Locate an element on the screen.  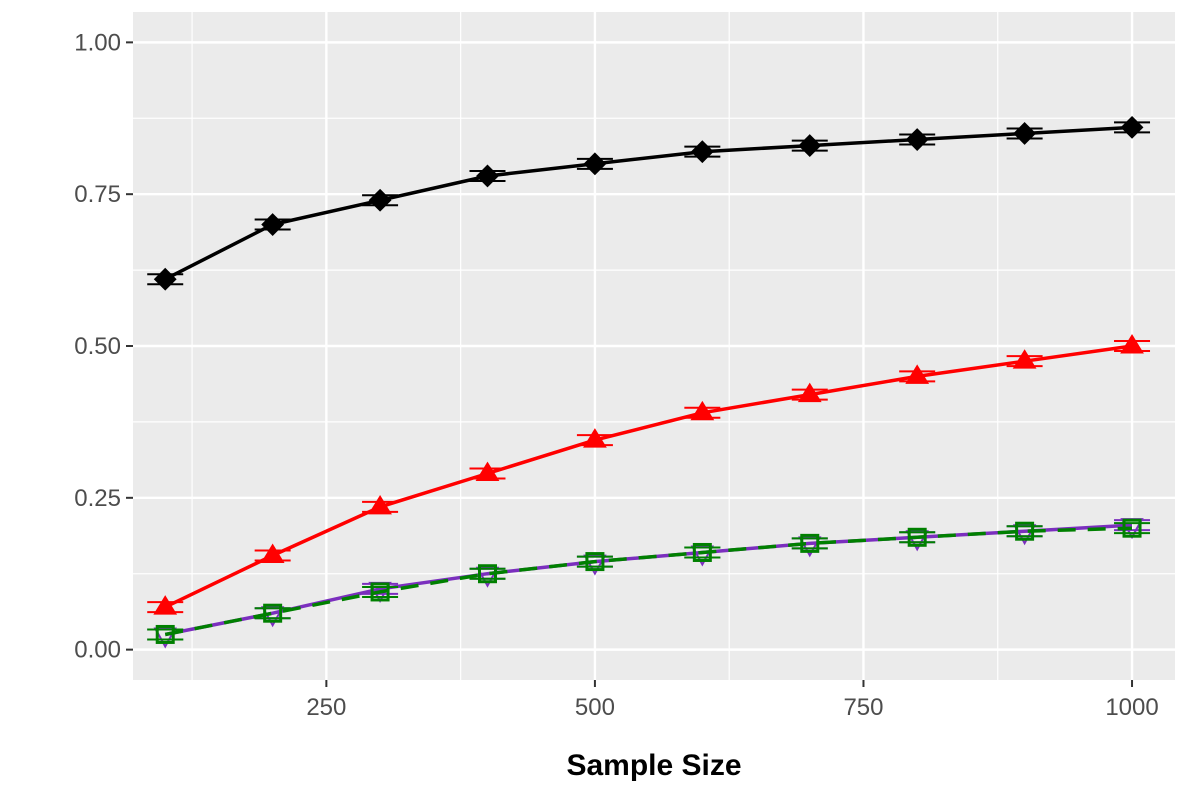
y-tick-label: 0.75 is located at coordinates (97, 194).